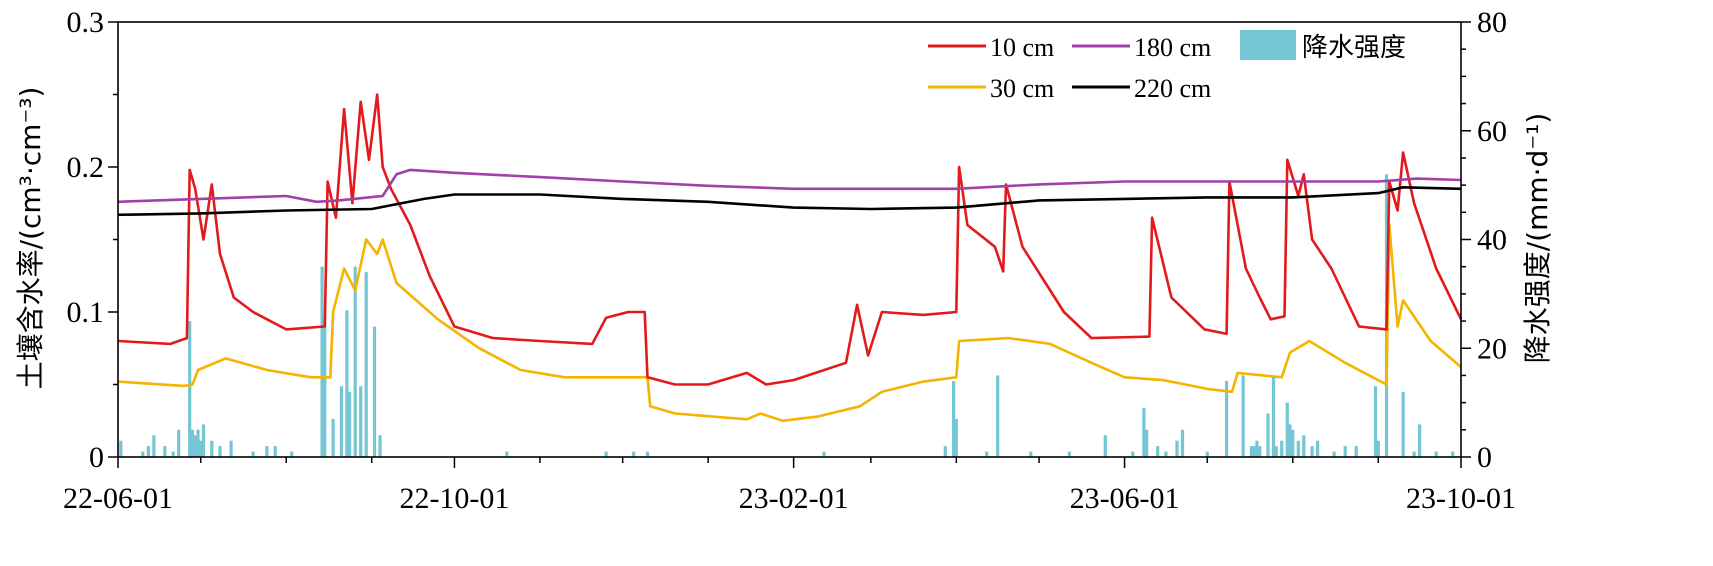 The width and height of the screenshot is (1713, 566). I want to click on legend-label-180cm: 180 cm, so click(1172, 47).